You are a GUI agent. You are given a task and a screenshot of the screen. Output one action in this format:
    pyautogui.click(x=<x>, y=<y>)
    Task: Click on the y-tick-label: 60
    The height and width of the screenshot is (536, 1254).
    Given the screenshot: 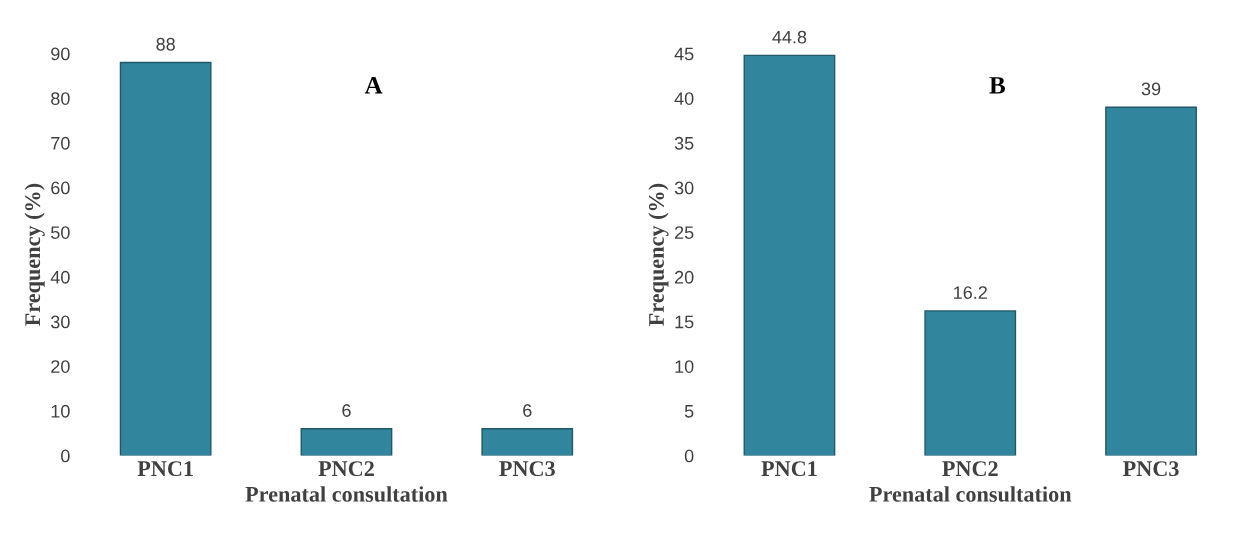 What is the action you would take?
    pyautogui.click(x=60, y=188)
    